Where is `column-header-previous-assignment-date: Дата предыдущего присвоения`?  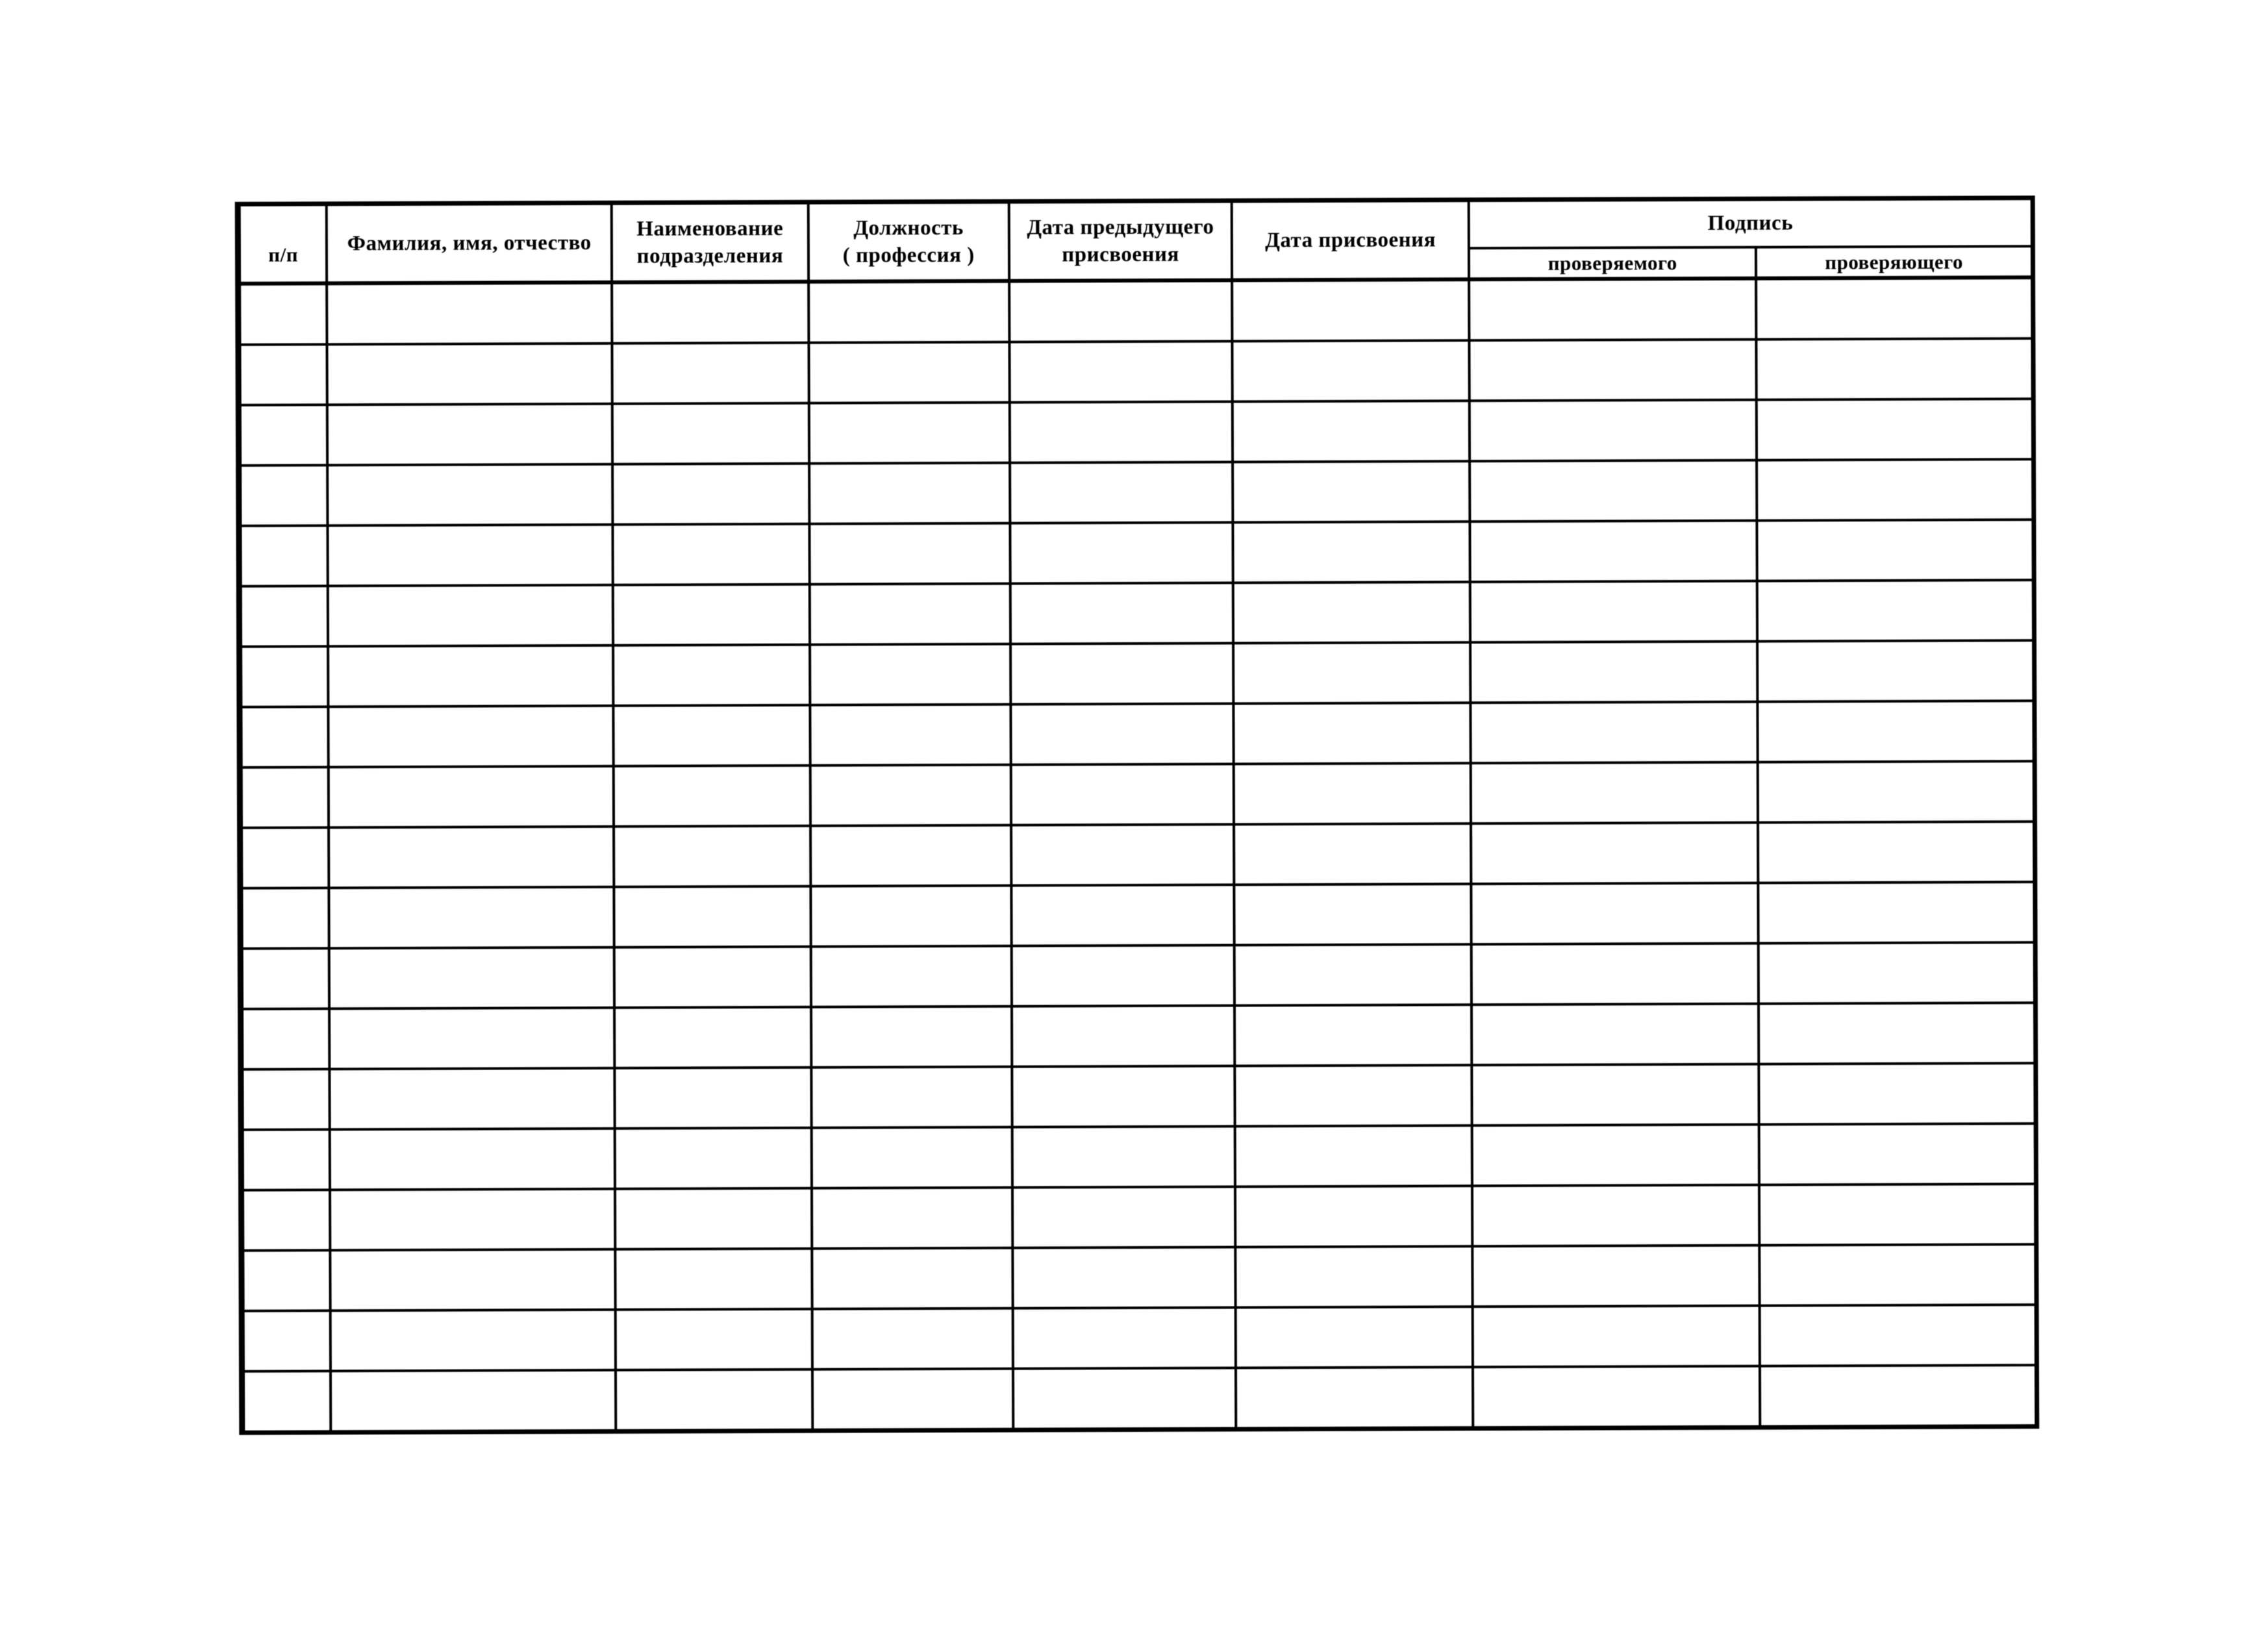
column-header-previous-assignment-date: Дата предыдущего присвоения is located at coordinates (1120, 240).